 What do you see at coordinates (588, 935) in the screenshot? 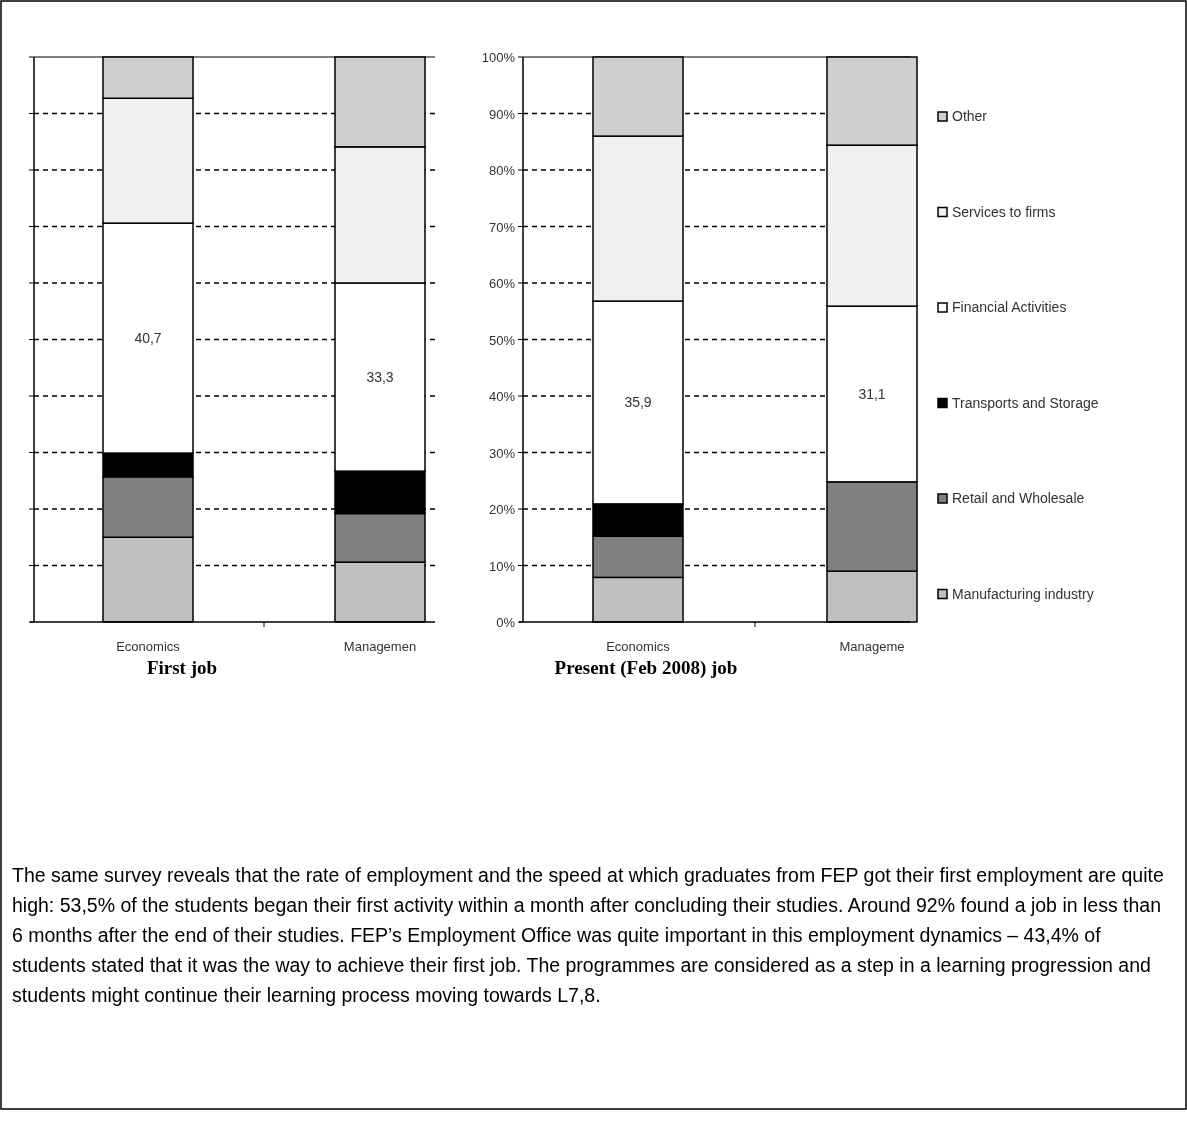
I see `text: The same survey reveals that the rate of employment and the speed at which graduates from FEP got their first employment are quite high: 53,5% of the students began their first activity within a month after concluding their studies. Around 92% found a job in less than 6 months after the end of their studies. FEP’s Employment Office was quite important in this employment dynamics – 43,4% of students stated that it was the way to achieve their first job. The programmes are considered as a step in a learning progression and students might continue their learning process moving towards L7,8.` at bounding box center [588, 935].